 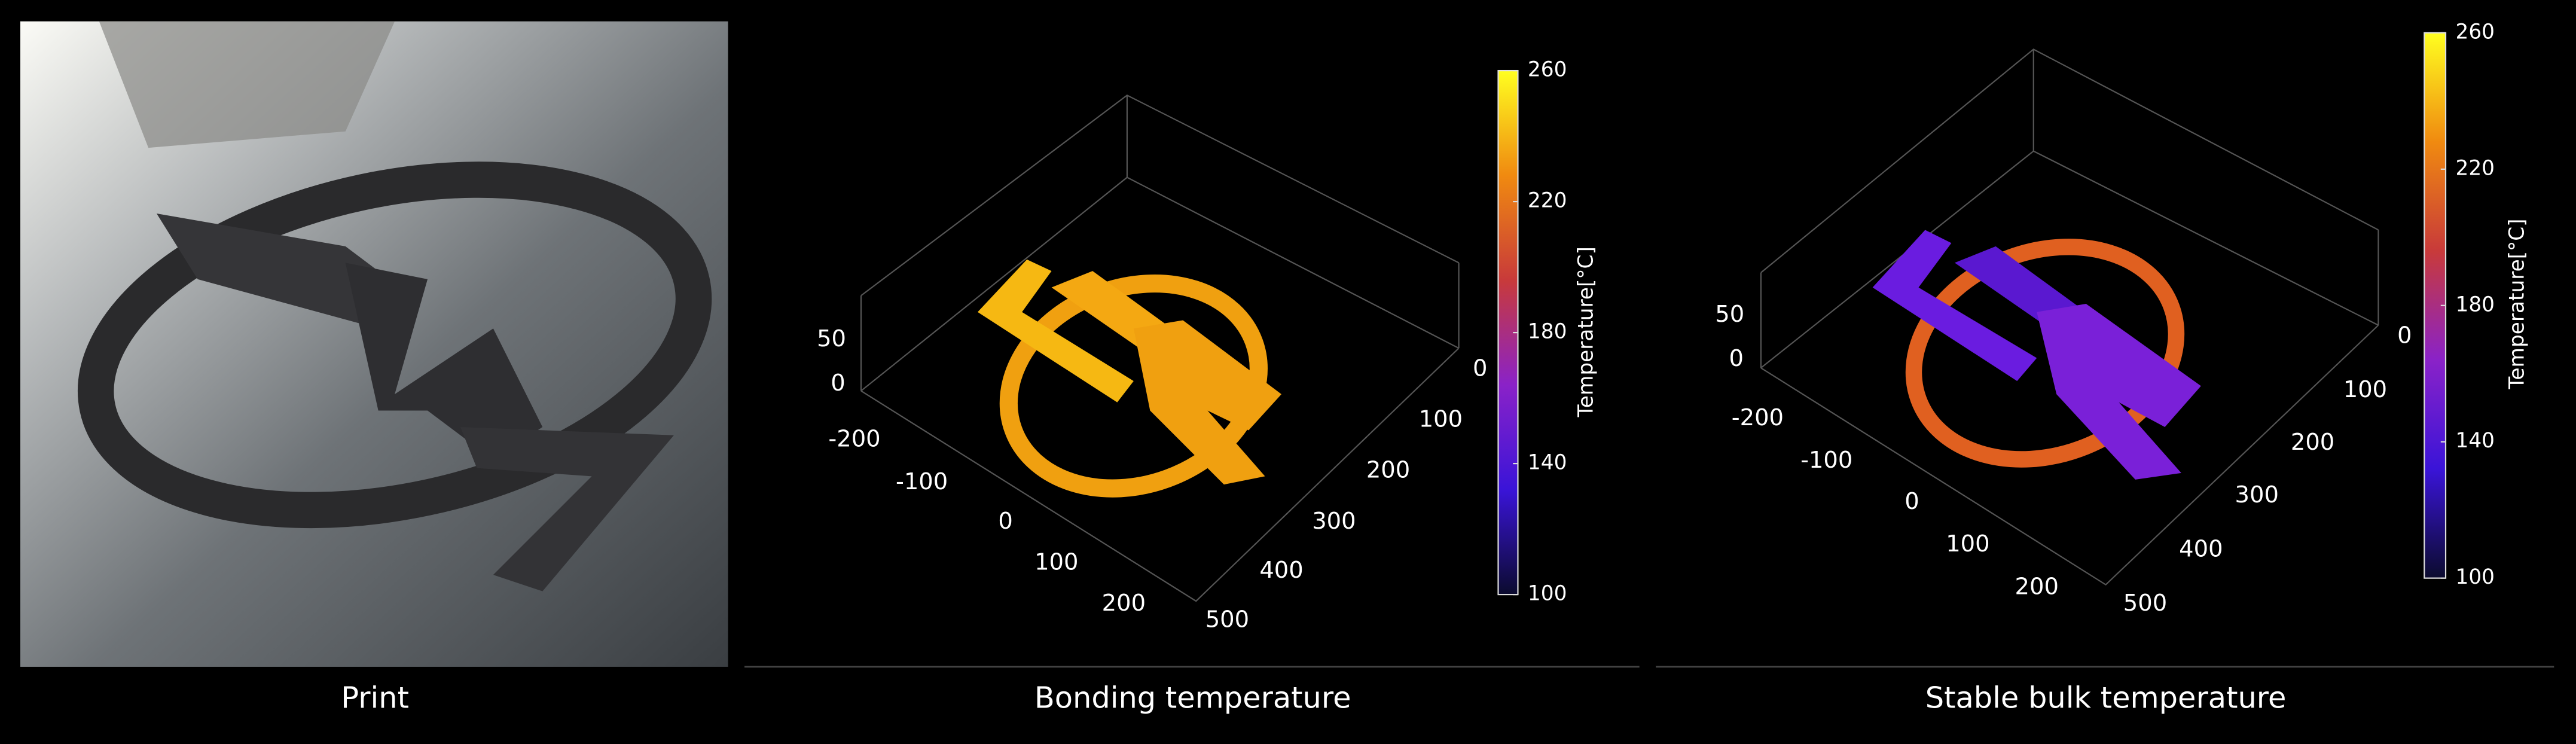 What do you see at coordinates (1192, 697) in the screenshot?
I see `caption: Bonding temperature` at bounding box center [1192, 697].